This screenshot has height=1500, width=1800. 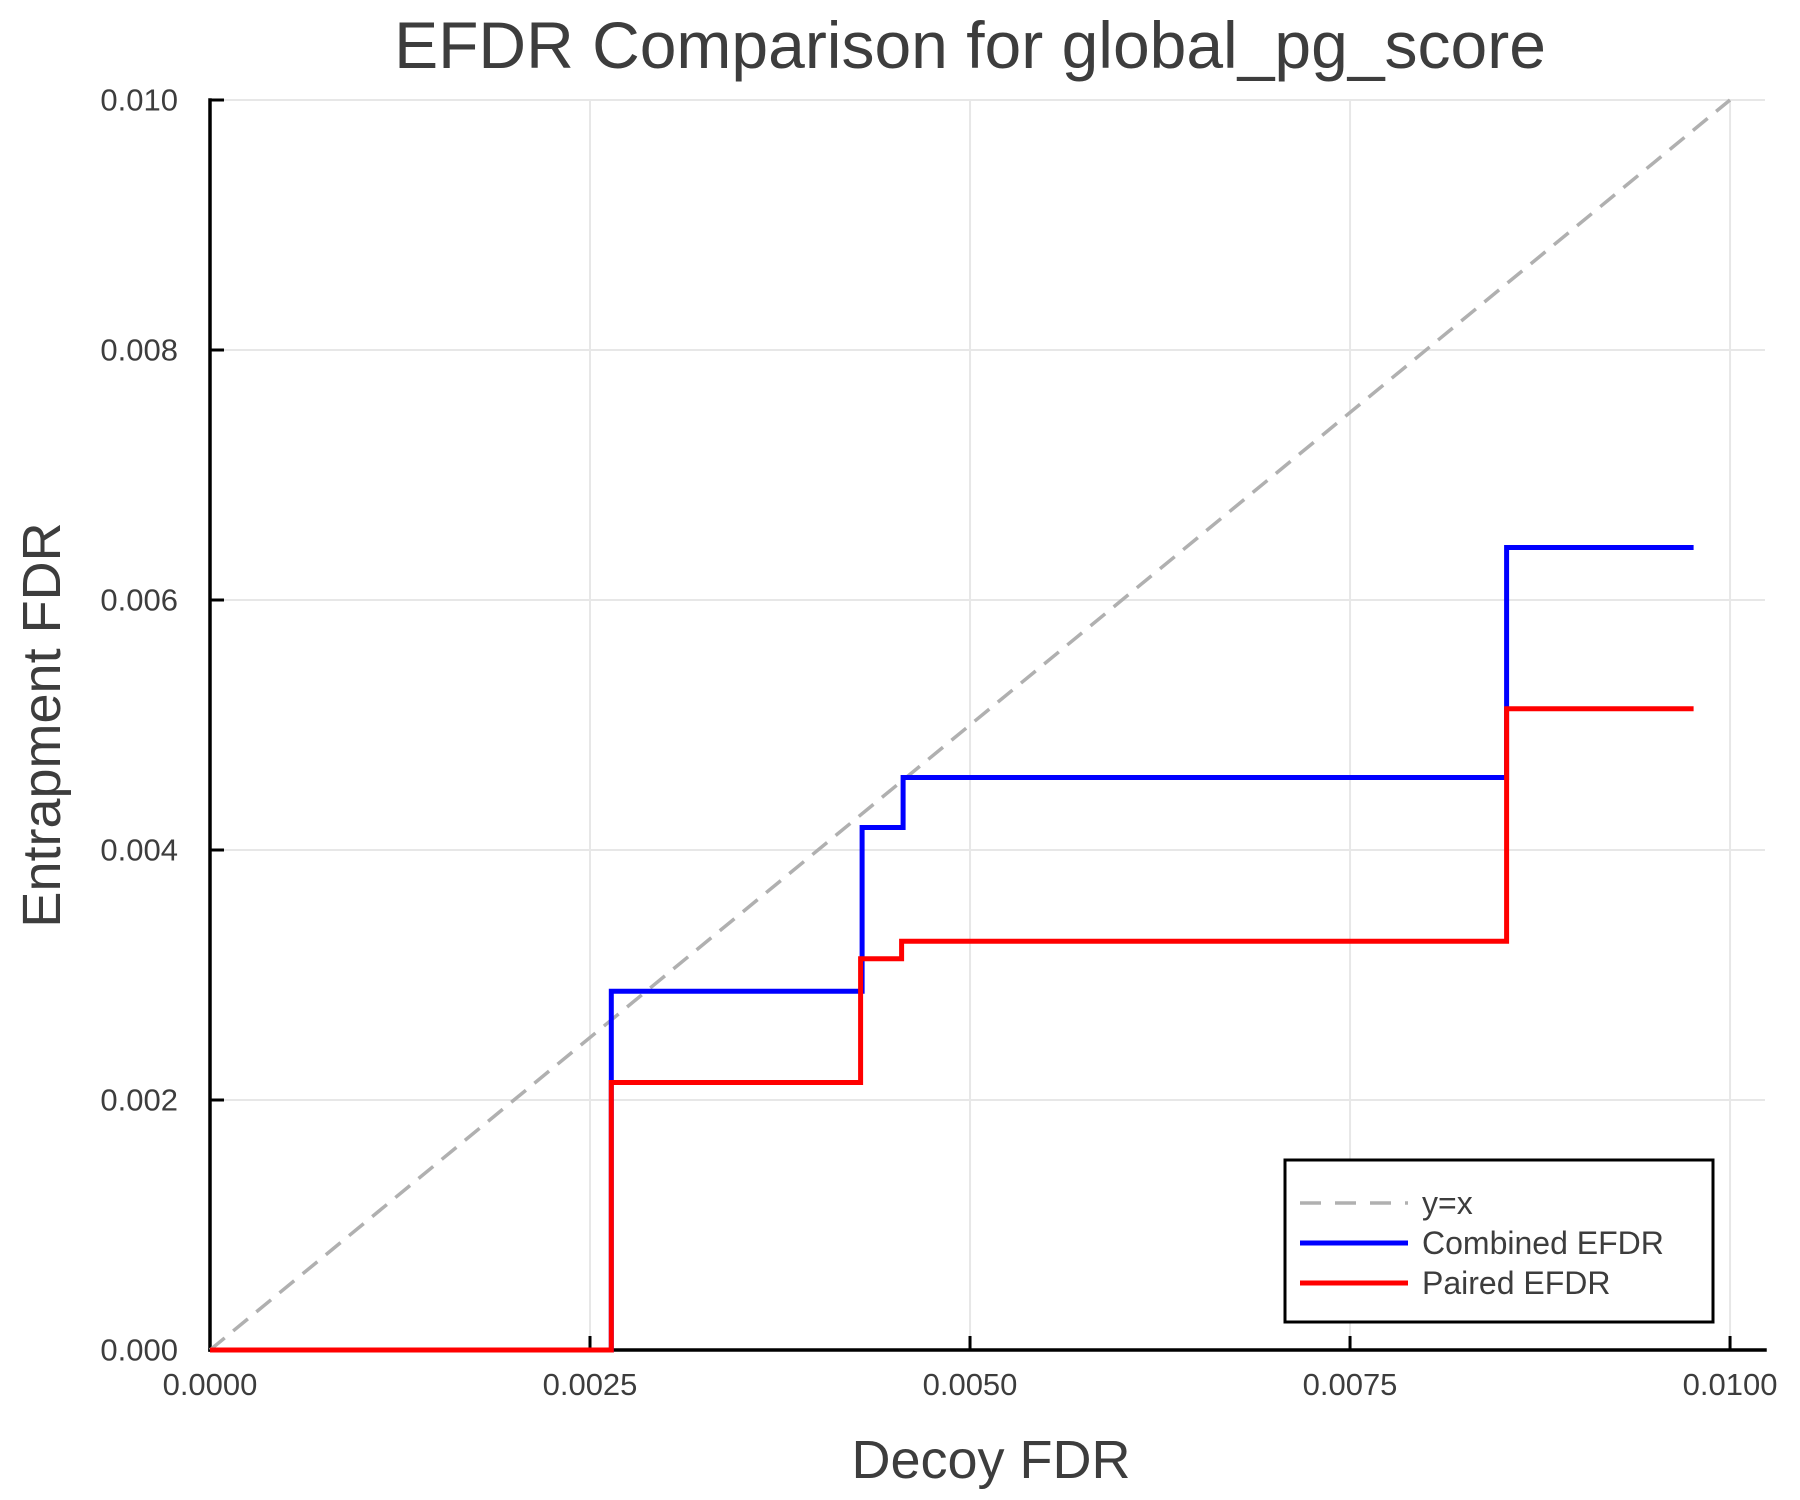 I want to click on x-tick-label: 0.0050, so click(x=970, y=1384).